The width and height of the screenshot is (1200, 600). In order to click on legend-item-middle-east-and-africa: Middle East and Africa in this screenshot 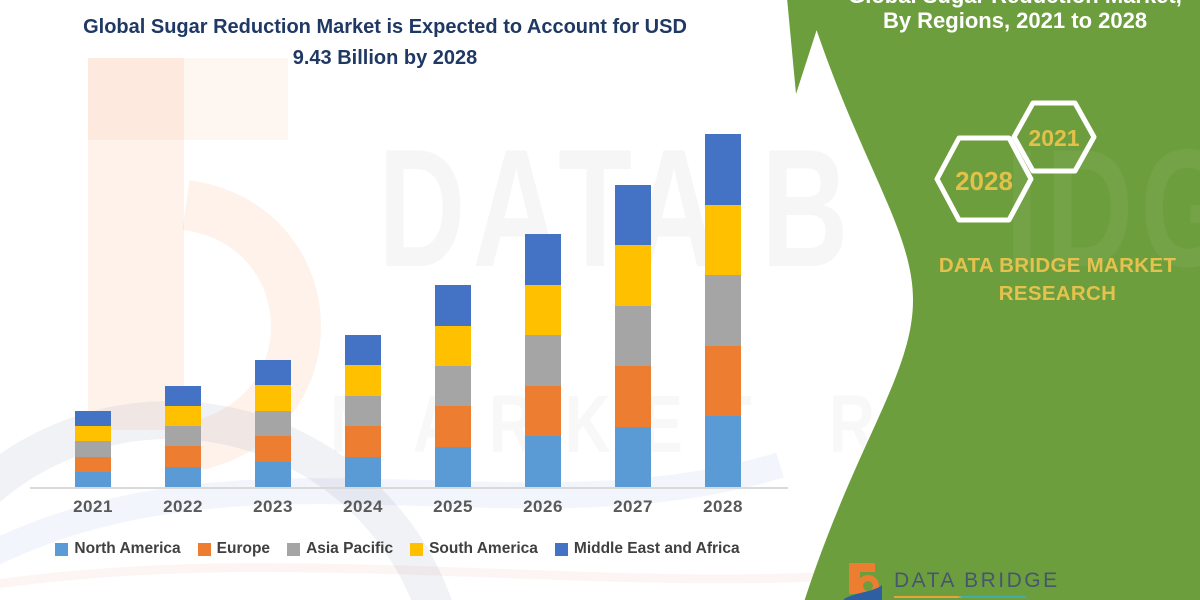, I will do `click(647, 549)`.